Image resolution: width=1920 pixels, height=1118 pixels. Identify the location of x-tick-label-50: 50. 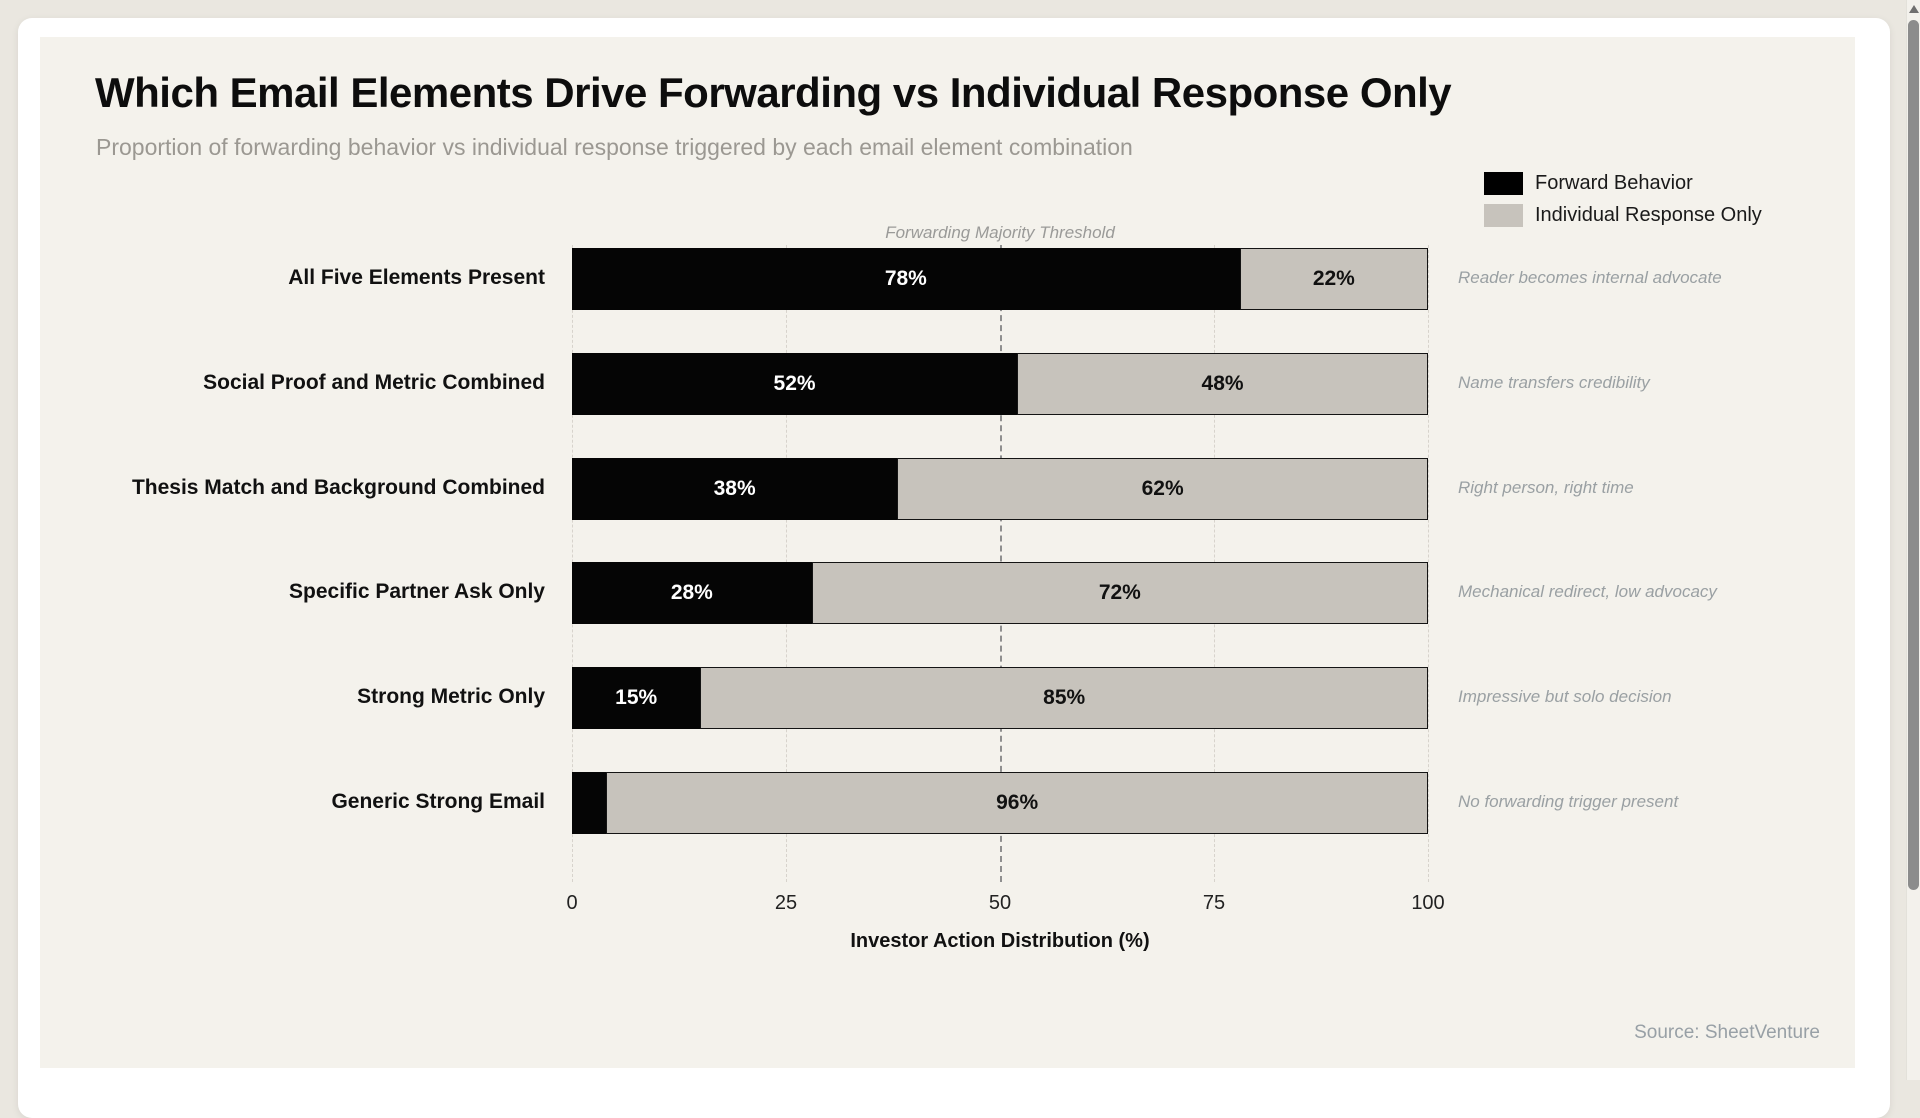
(1000, 903).